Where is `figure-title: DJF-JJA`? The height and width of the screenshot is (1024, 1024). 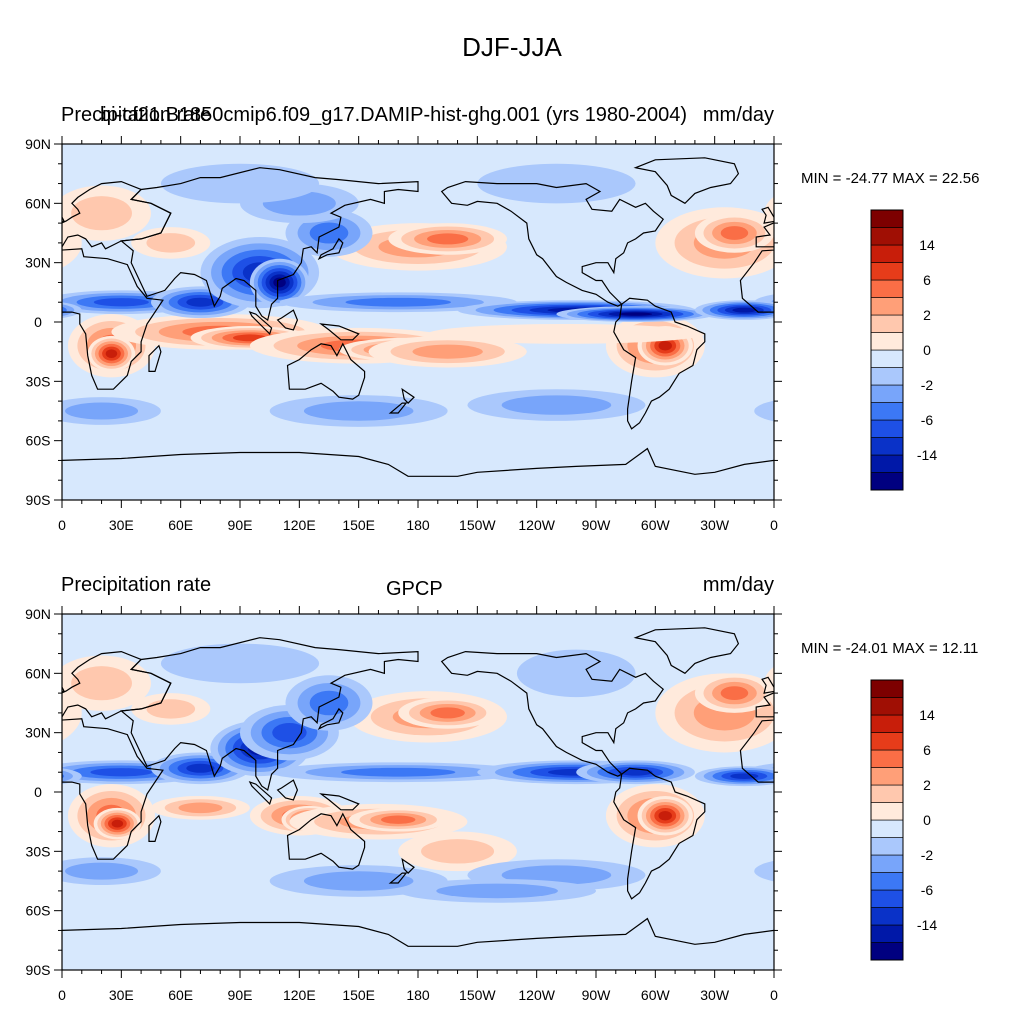
figure-title: DJF-JJA is located at coordinates (512, 47).